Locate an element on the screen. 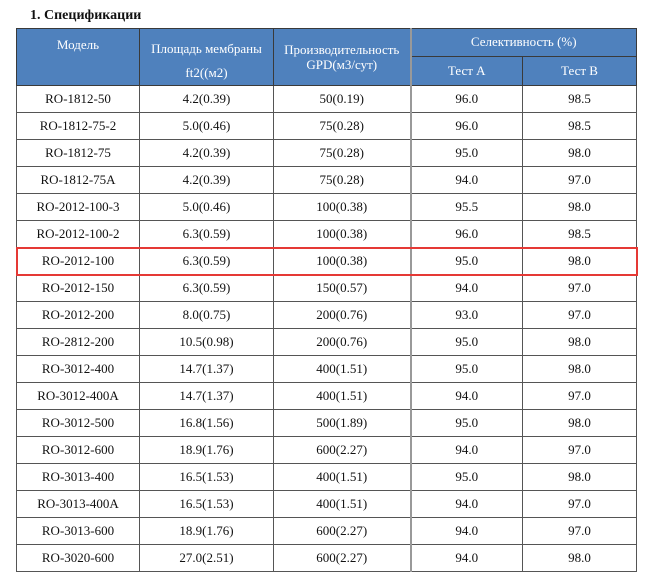 This screenshot has height=578, width=650. cell-model: RO-2812-200 is located at coordinates (78, 342).